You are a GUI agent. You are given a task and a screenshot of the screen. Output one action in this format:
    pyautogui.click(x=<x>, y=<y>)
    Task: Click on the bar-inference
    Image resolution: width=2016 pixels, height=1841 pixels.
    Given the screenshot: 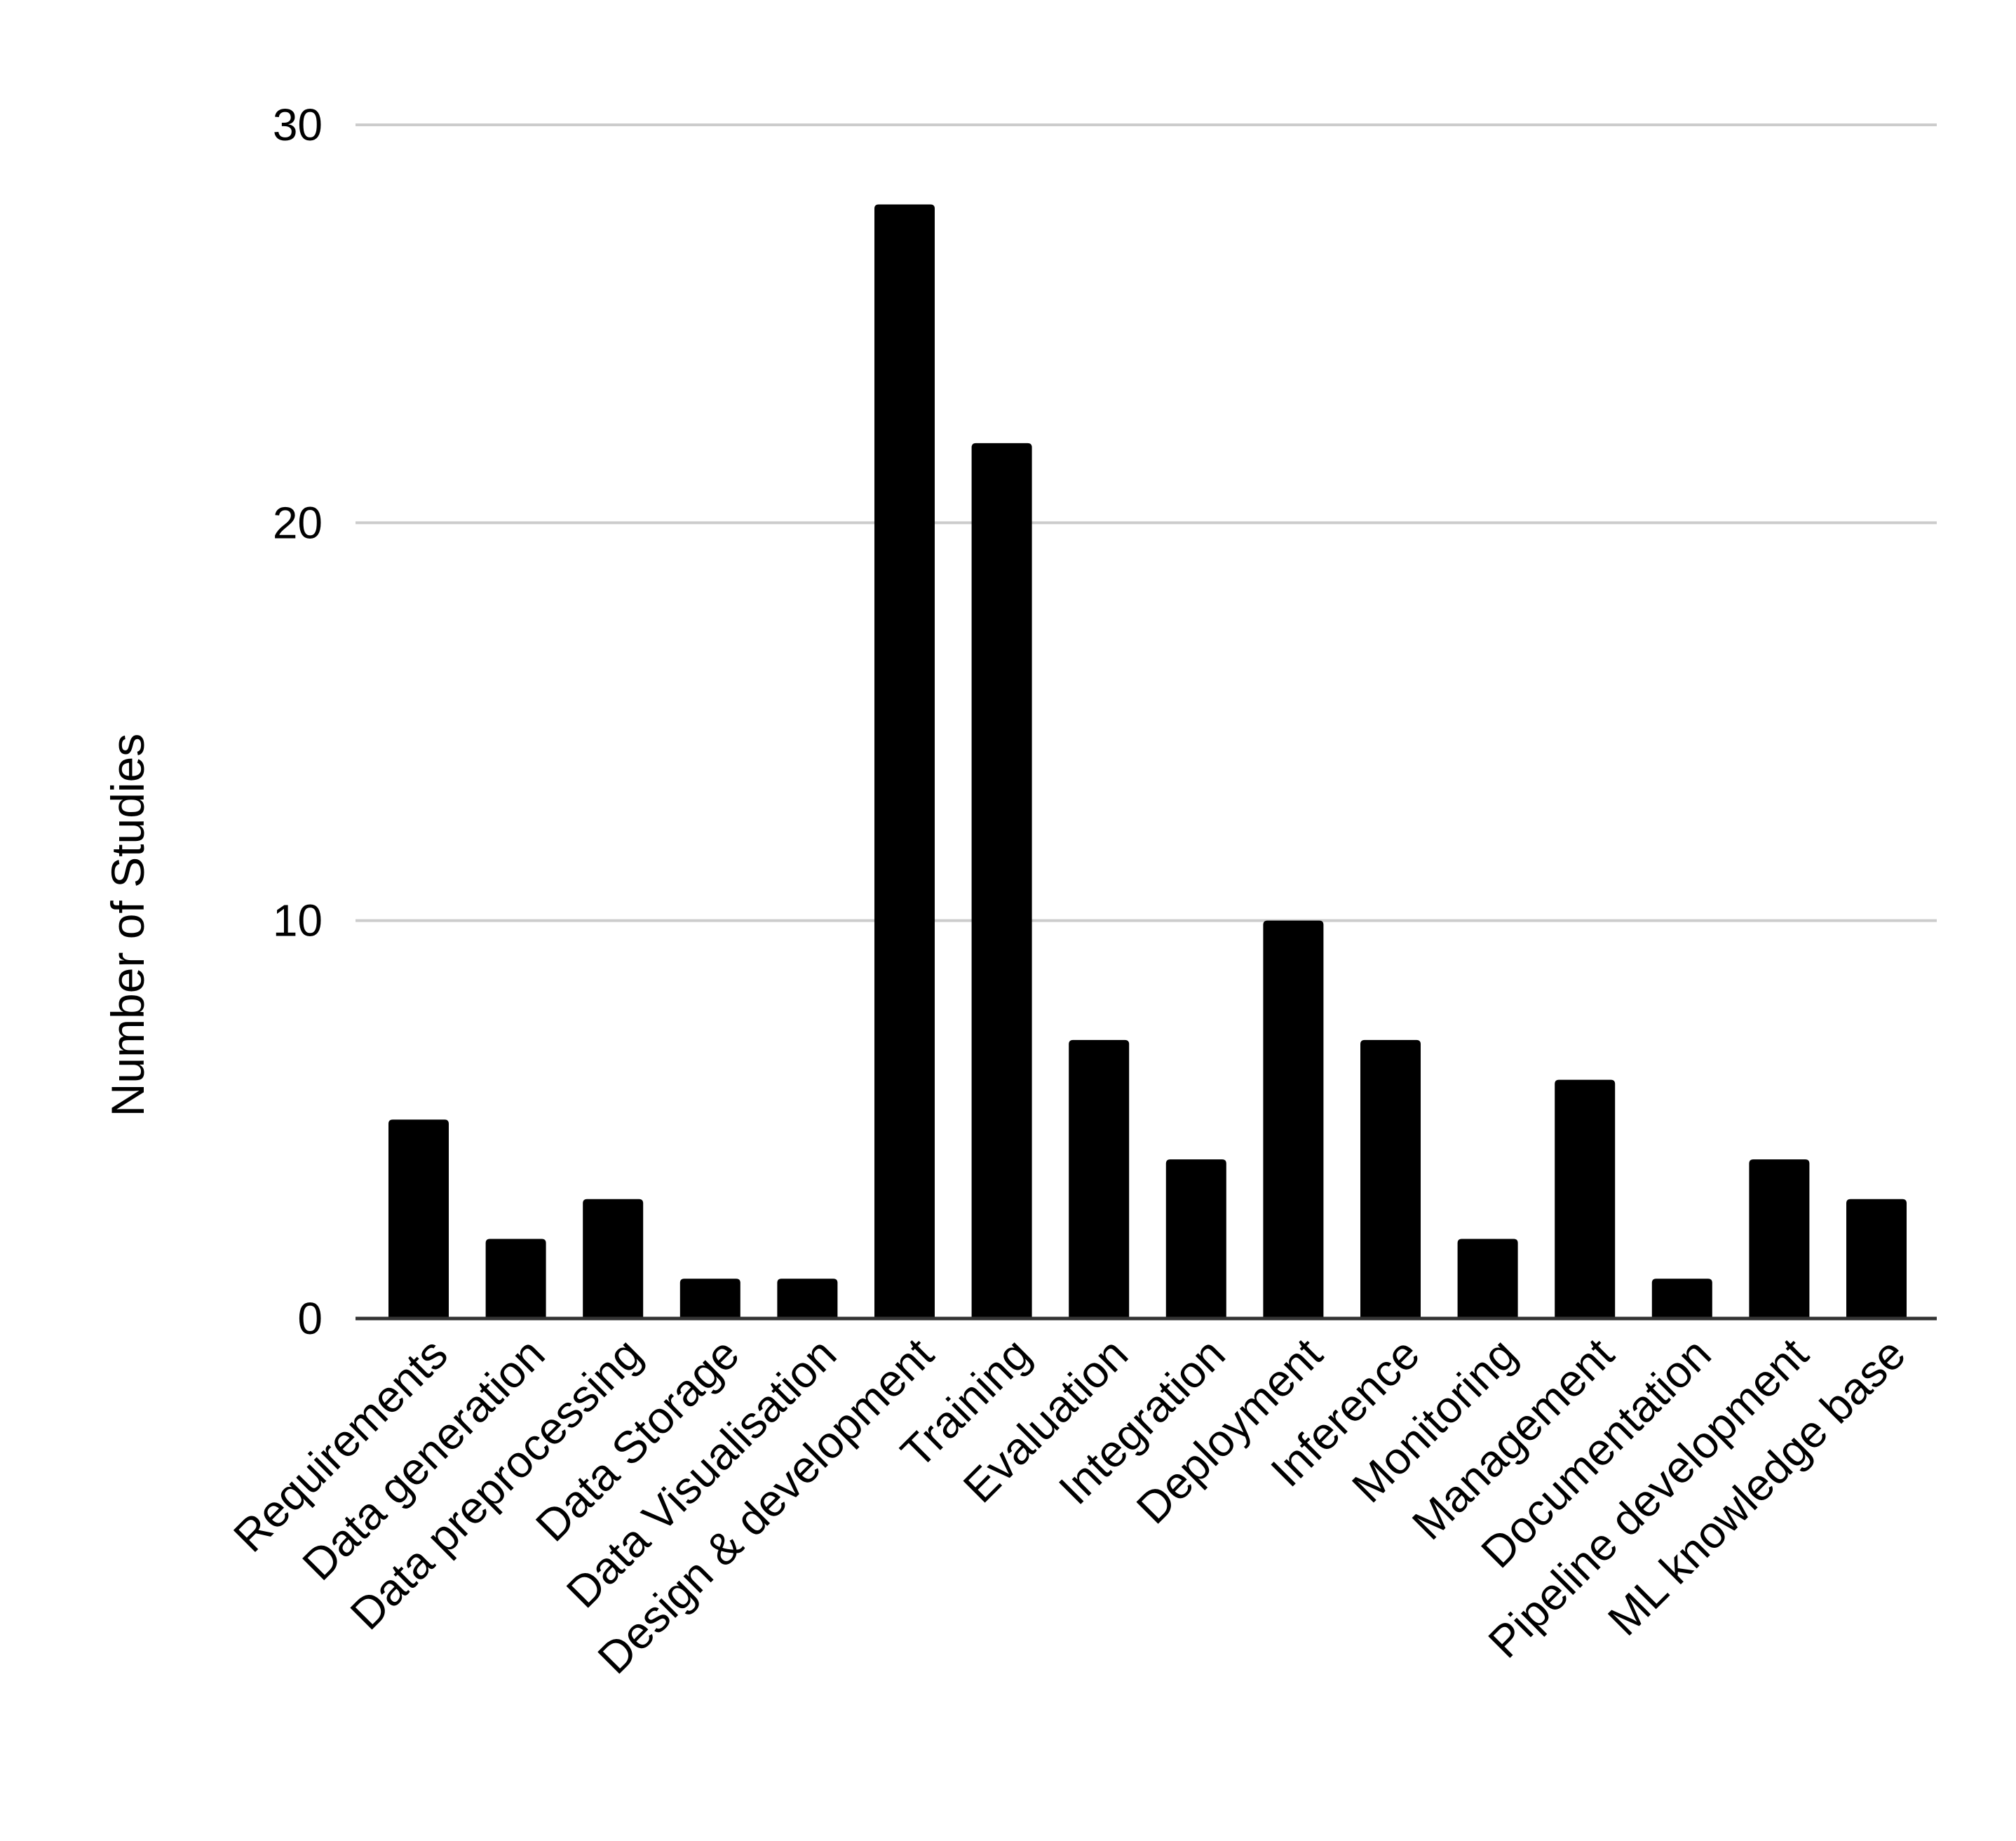 What is the action you would take?
    pyautogui.click(x=1390, y=1179)
    